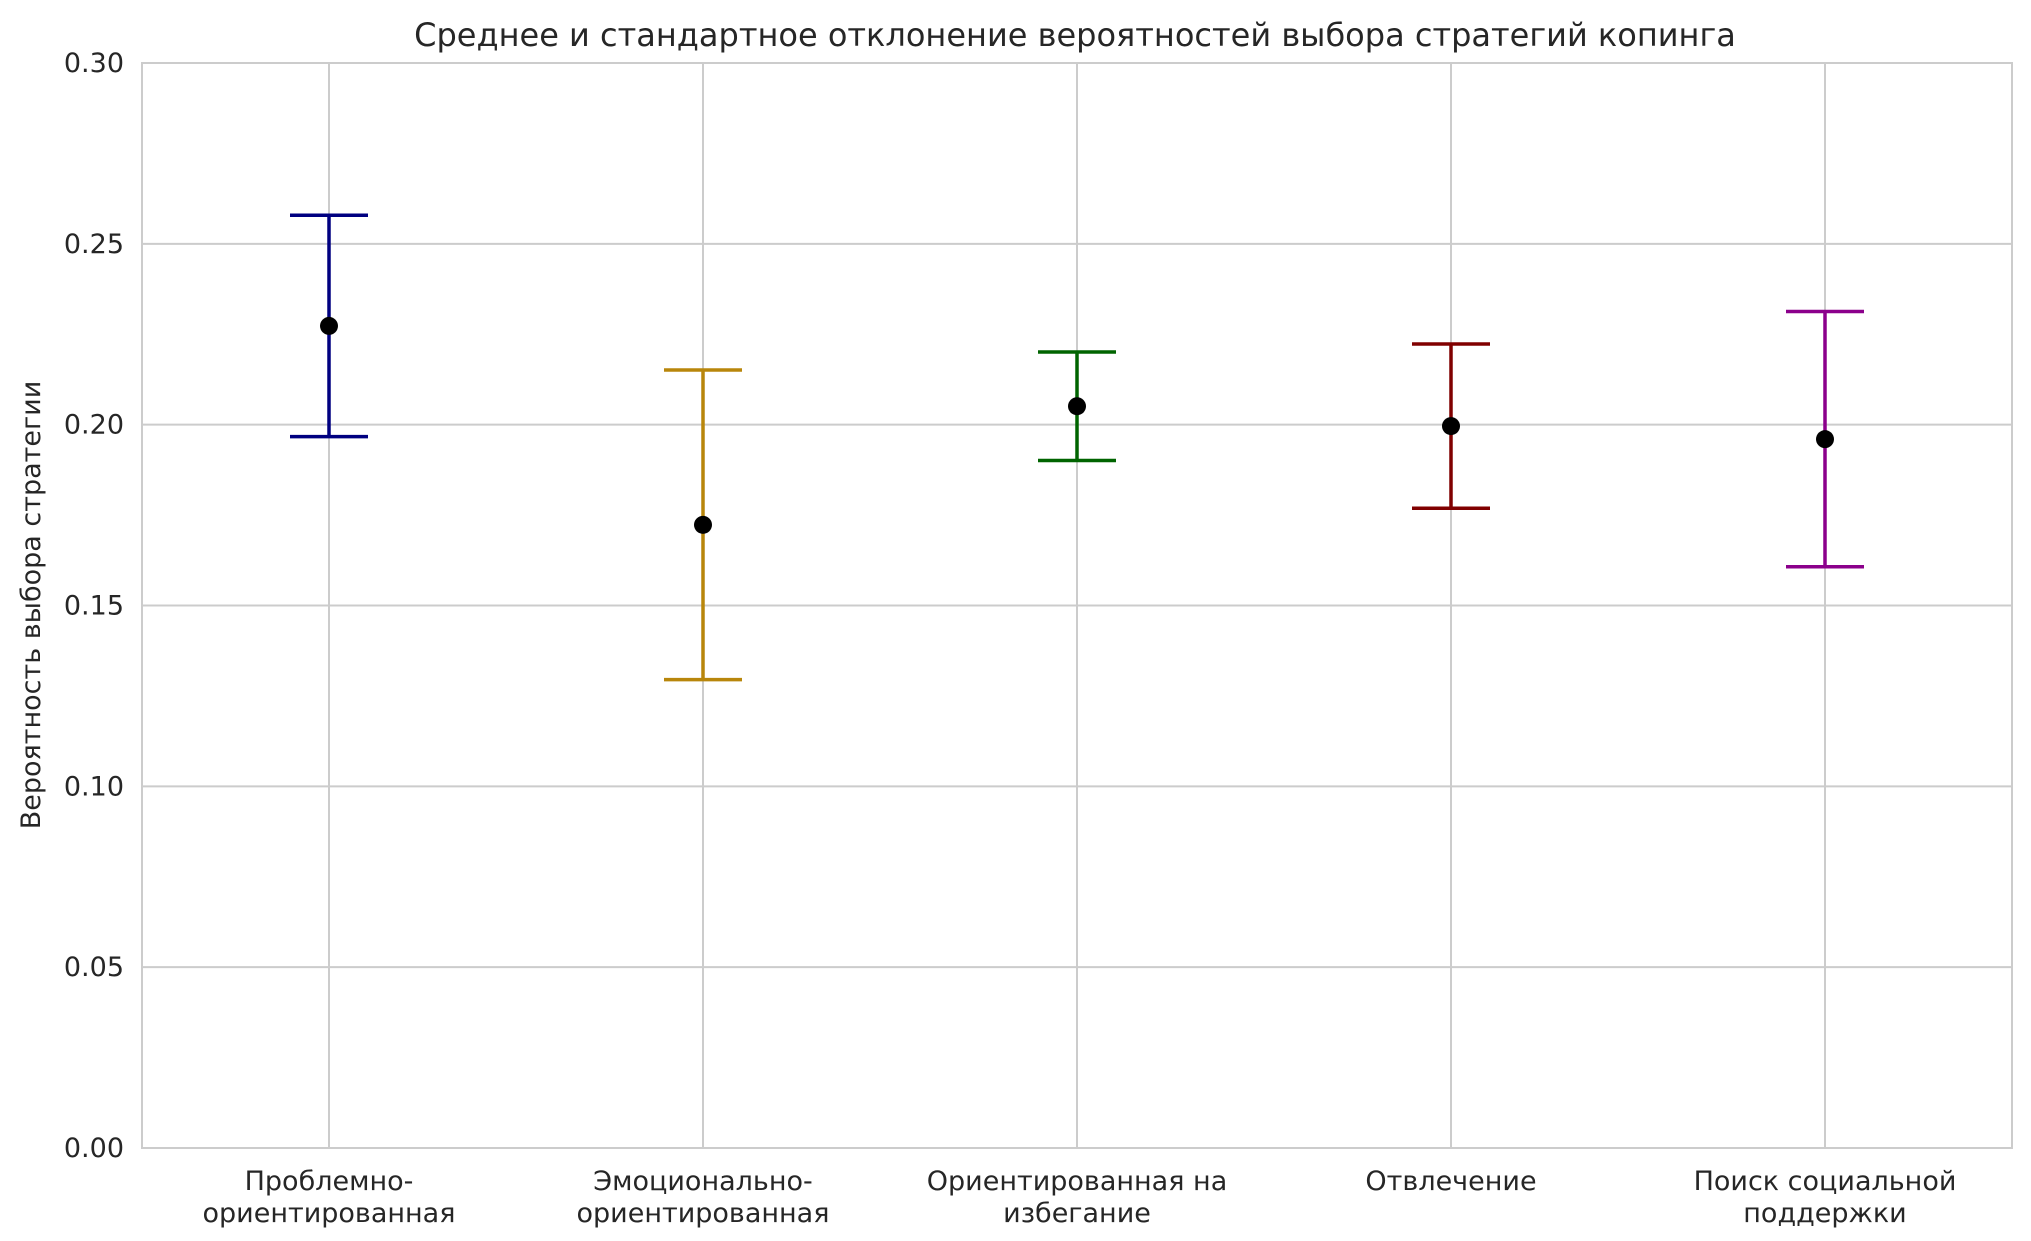 The height and width of the screenshot is (1241, 2031). What do you see at coordinates (94, 1148) in the screenshot?
I see `y-tick-label: 0.00` at bounding box center [94, 1148].